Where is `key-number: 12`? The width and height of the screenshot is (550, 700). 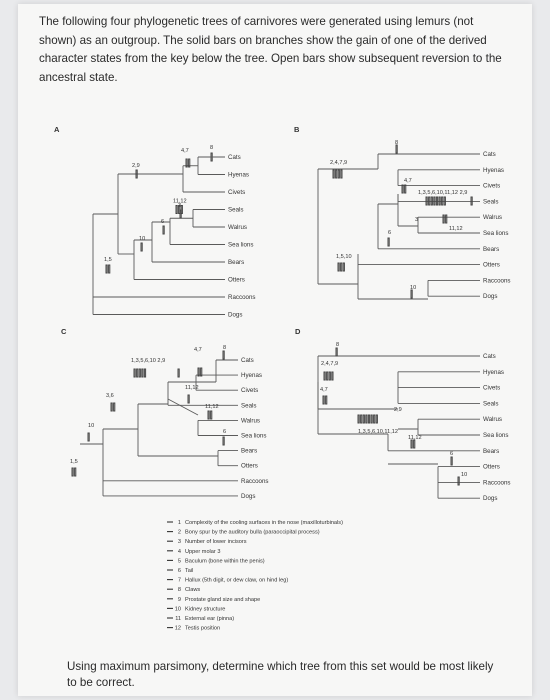 key-number: 12 is located at coordinates (178, 629).